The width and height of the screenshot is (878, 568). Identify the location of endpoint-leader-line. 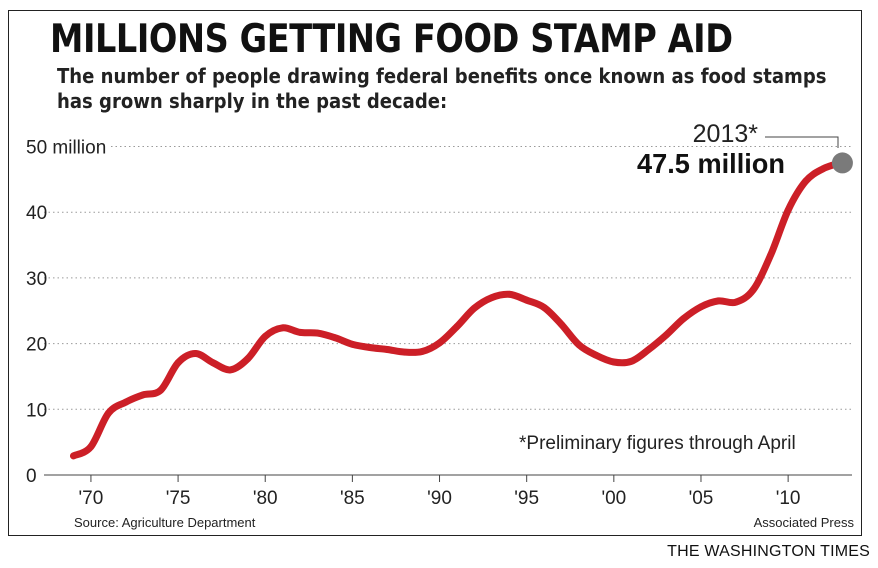
(802, 142).